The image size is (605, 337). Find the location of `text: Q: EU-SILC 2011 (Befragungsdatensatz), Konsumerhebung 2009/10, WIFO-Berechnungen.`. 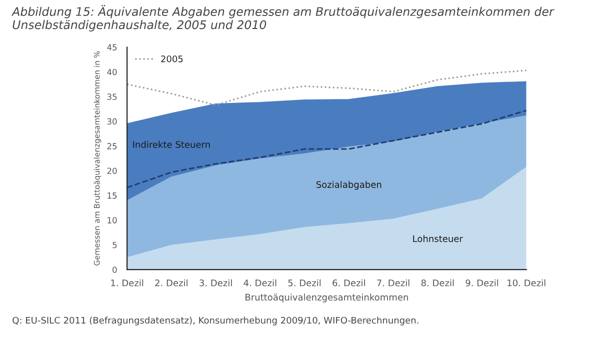

text: Q: EU-SILC 2011 (Befragungsdatensatz), Konsumerhebung 2009/10, WIFO-Berechnungen. is located at coordinates (215, 321).